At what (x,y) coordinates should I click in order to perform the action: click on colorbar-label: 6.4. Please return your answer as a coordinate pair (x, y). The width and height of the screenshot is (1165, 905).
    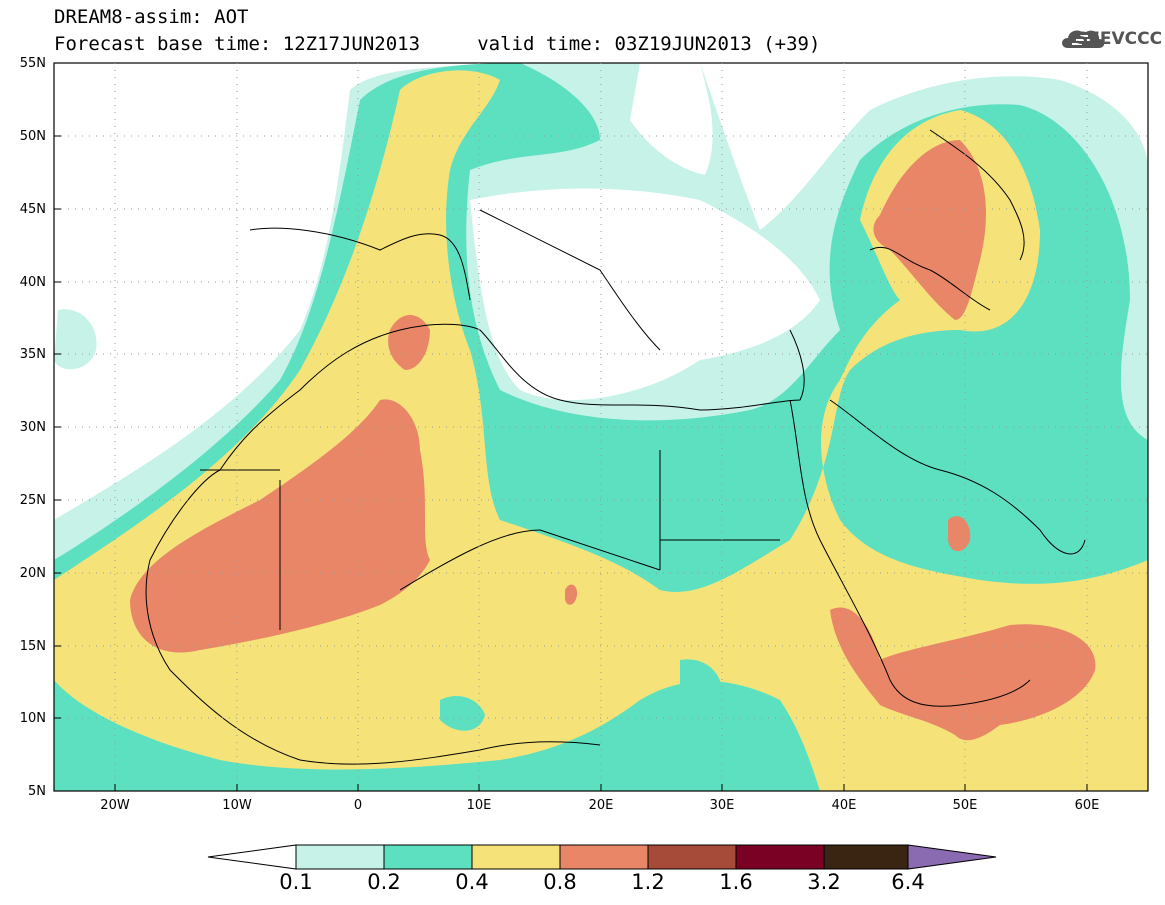
    Looking at the image, I should click on (908, 882).